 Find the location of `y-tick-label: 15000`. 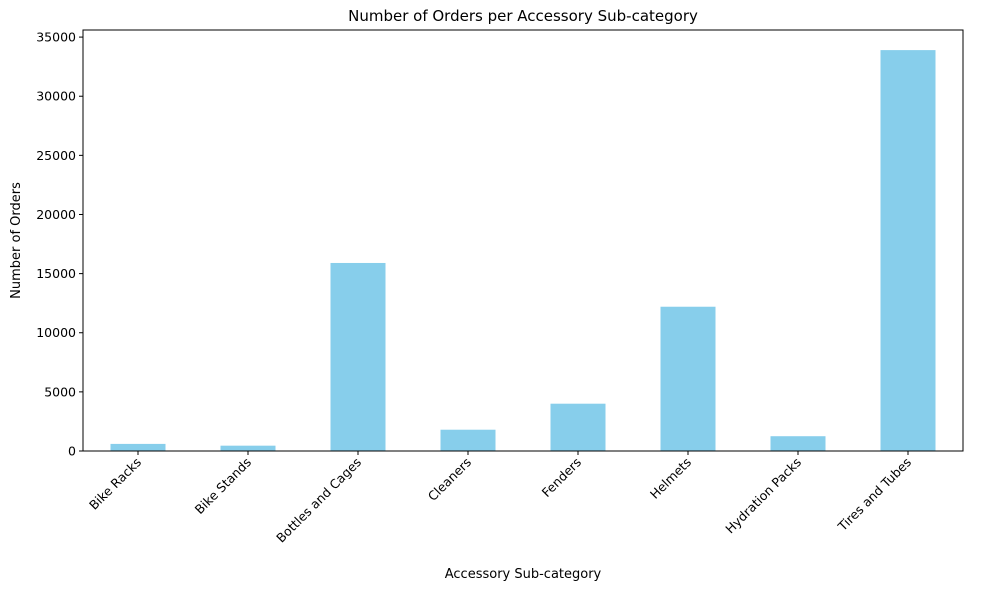

y-tick-label: 15000 is located at coordinates (56, 273).